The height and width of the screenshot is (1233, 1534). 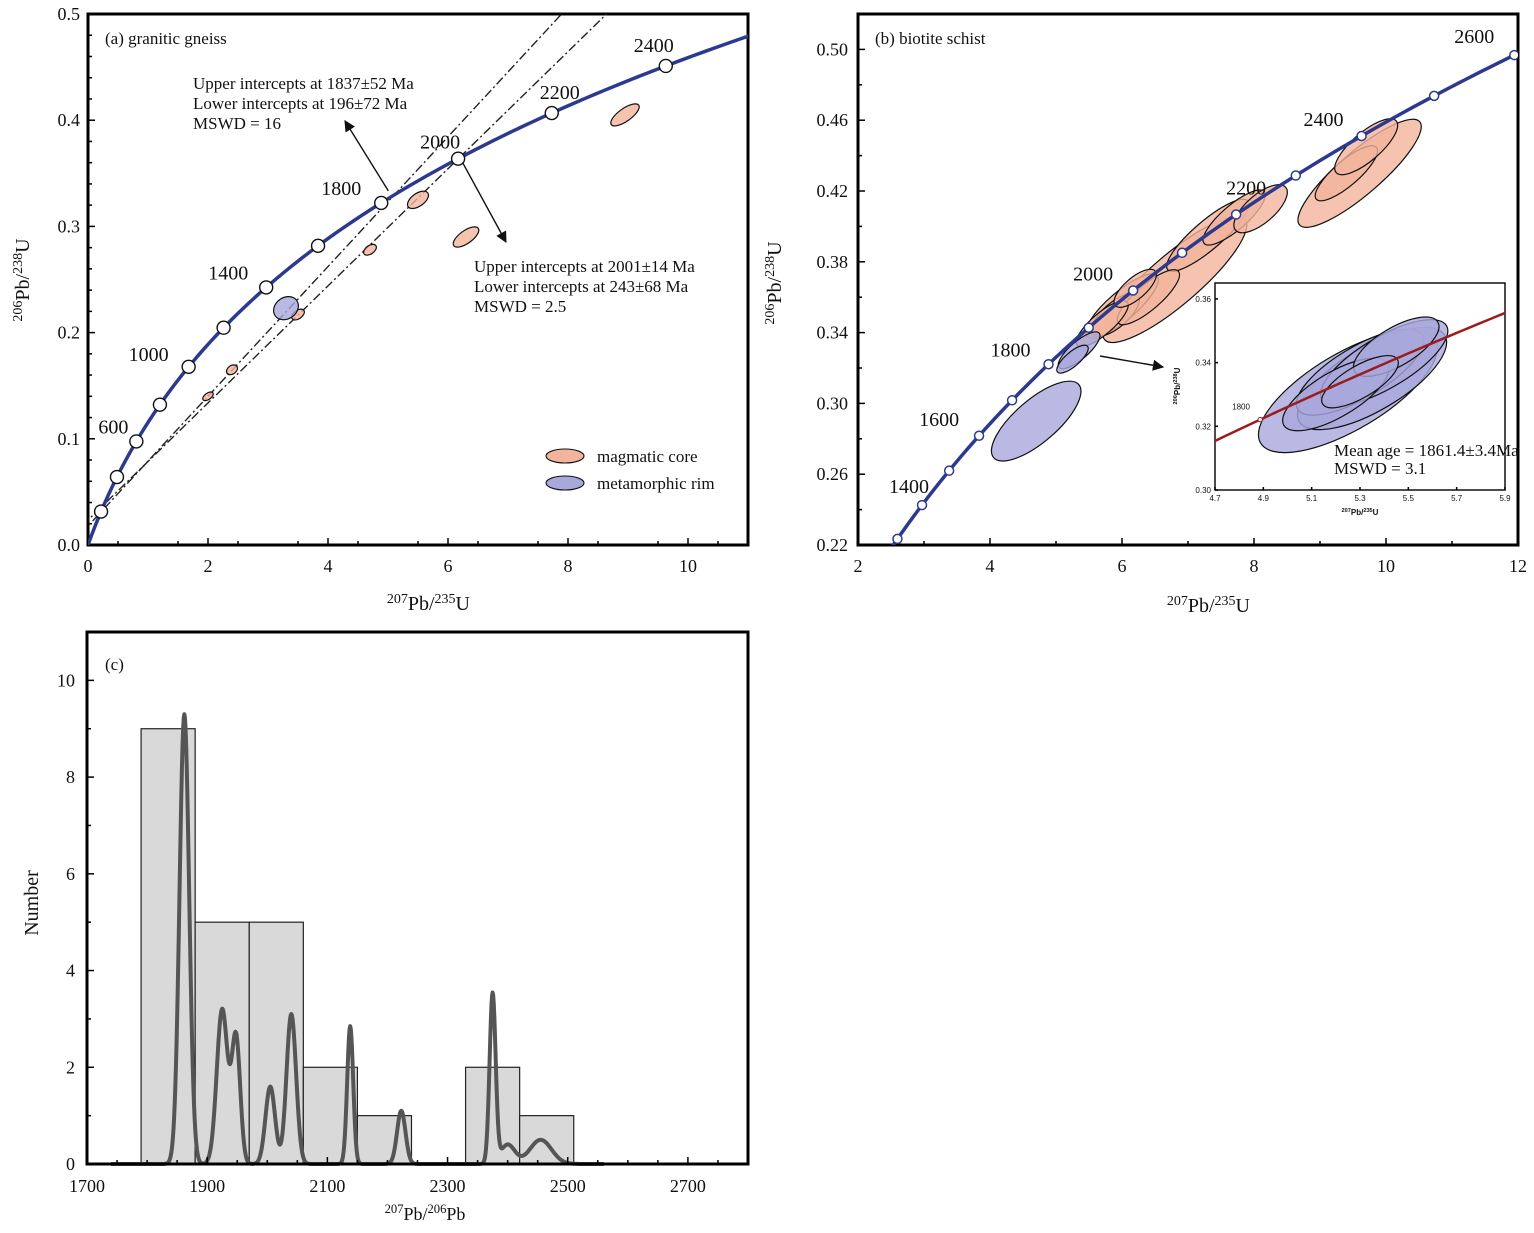 I want to click on panel-b-age-label: 1400, so click(x=909, y=487).